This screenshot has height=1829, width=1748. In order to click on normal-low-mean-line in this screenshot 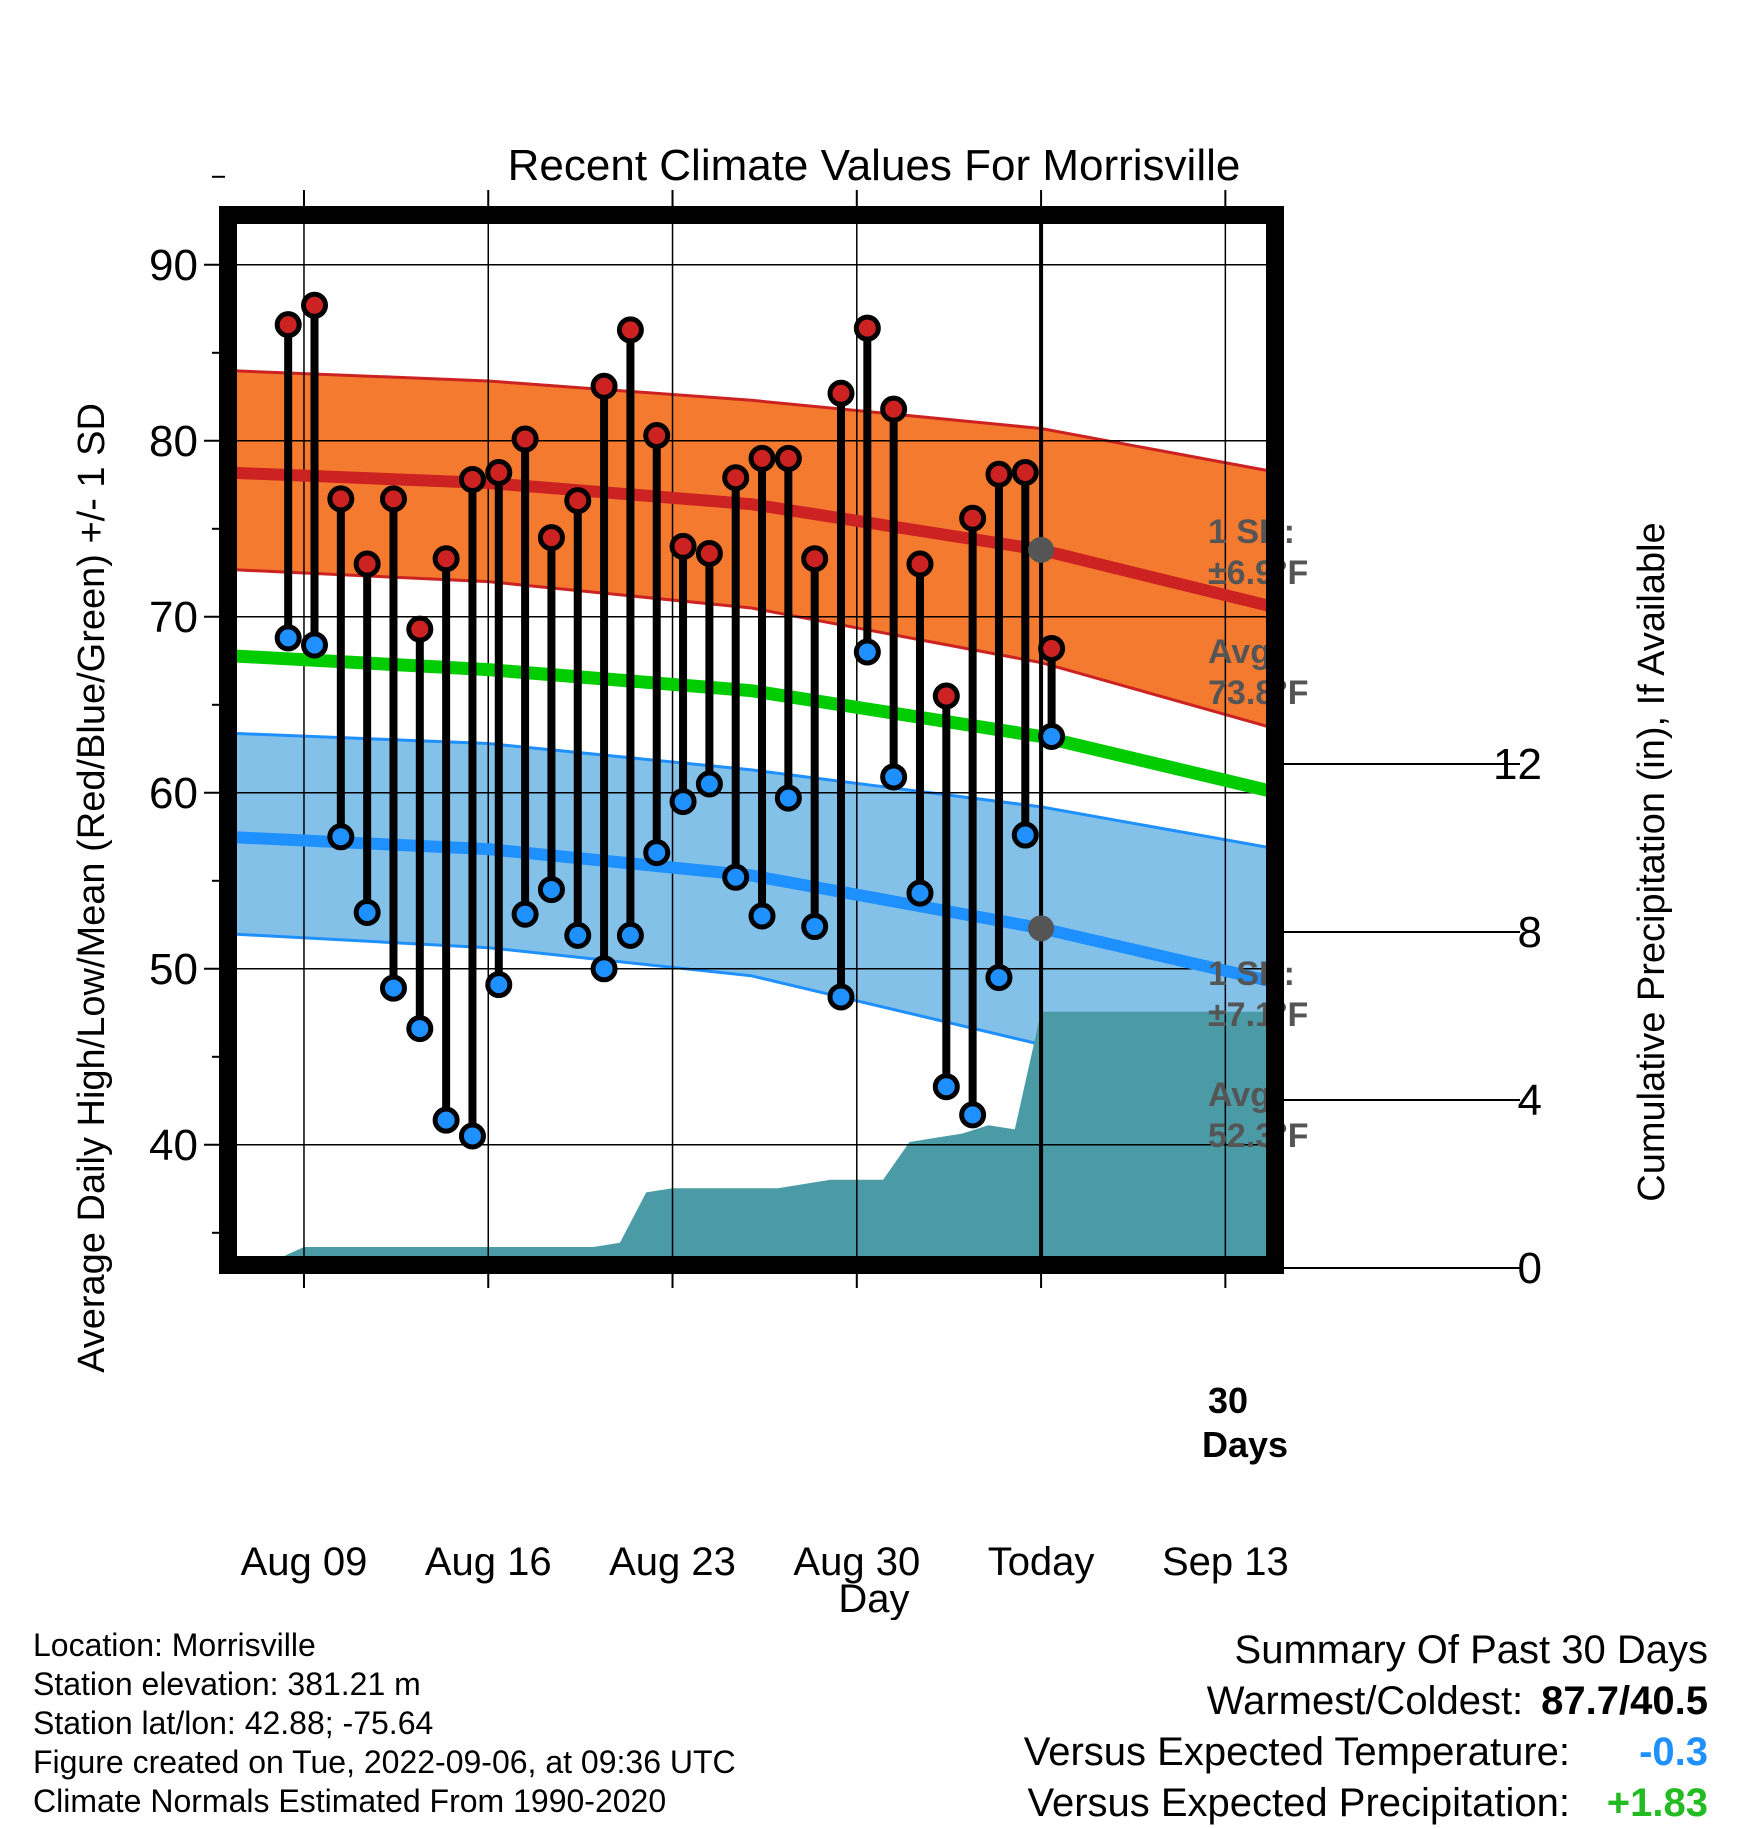, I will do `click(751, 909)`.